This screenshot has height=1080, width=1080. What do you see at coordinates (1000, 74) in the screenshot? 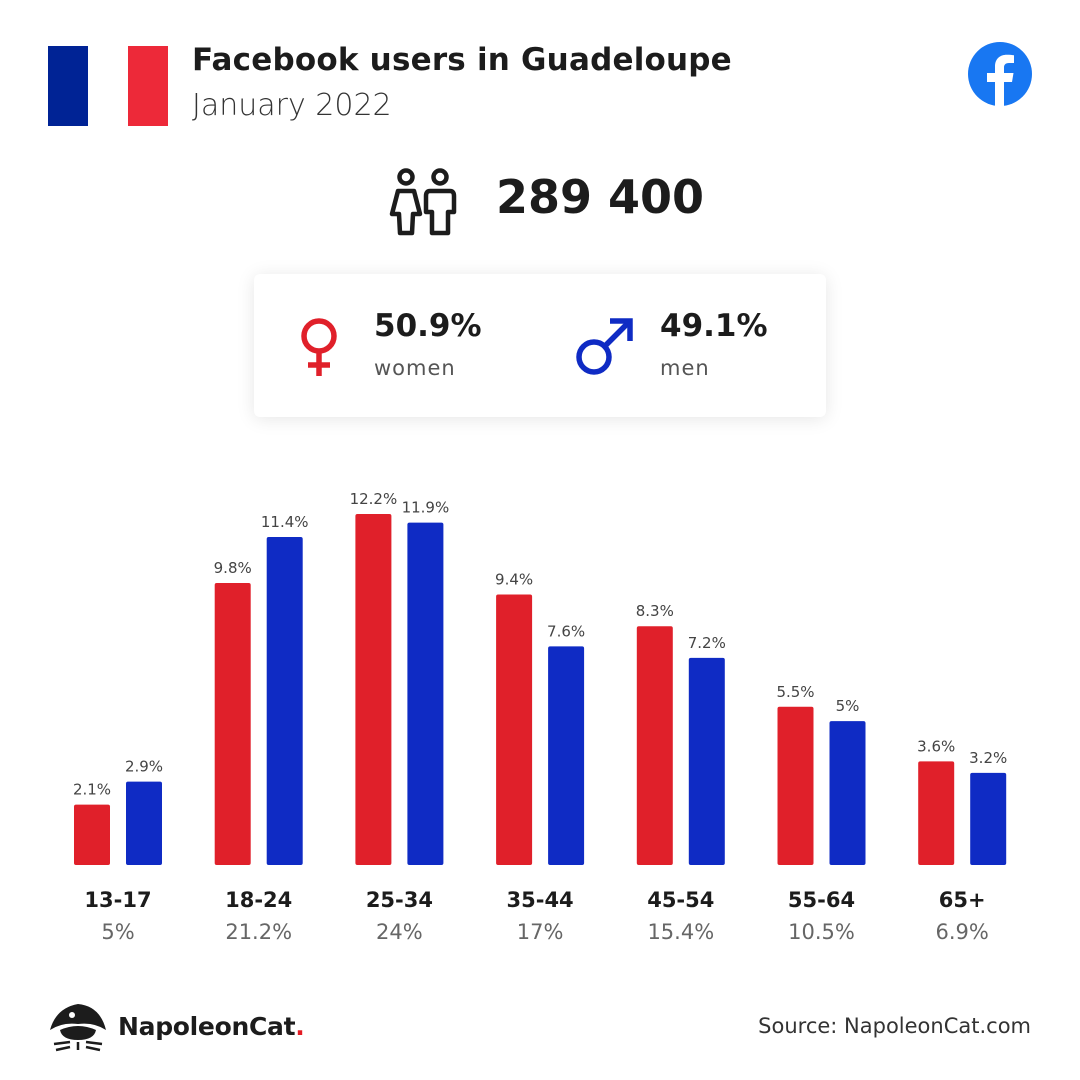
I see `facebook-logo-icon` at bounding box center [1000, 74].